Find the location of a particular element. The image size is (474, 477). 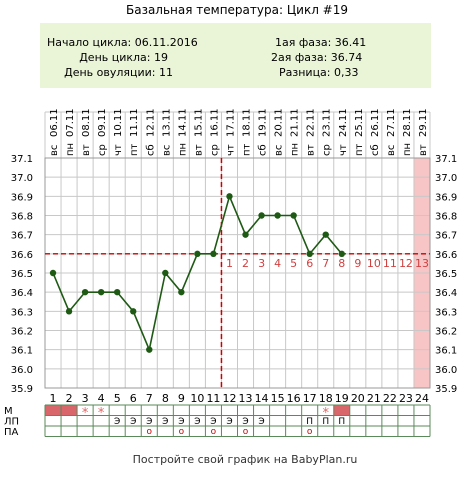

cycle-day-label: 7 is located at coordinates (149, 398).